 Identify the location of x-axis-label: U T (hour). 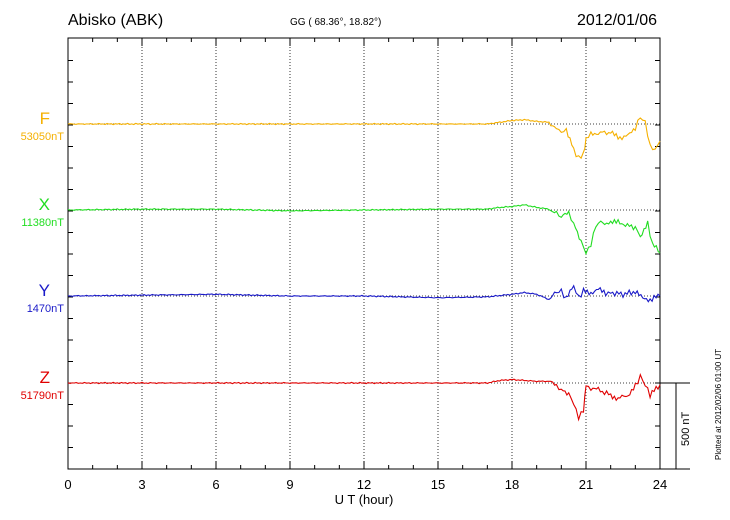
(364, 499).